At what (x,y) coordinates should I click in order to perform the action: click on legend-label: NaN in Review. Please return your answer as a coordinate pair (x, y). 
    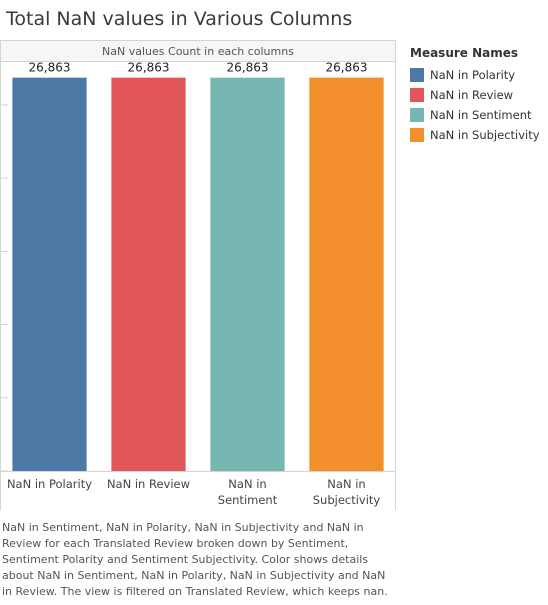
    Looking at the image, I should click on (471, 95).